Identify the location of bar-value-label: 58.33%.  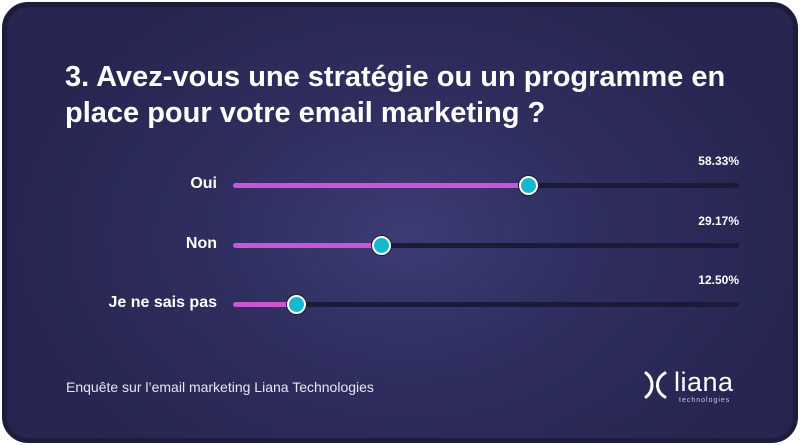
(718, 161).